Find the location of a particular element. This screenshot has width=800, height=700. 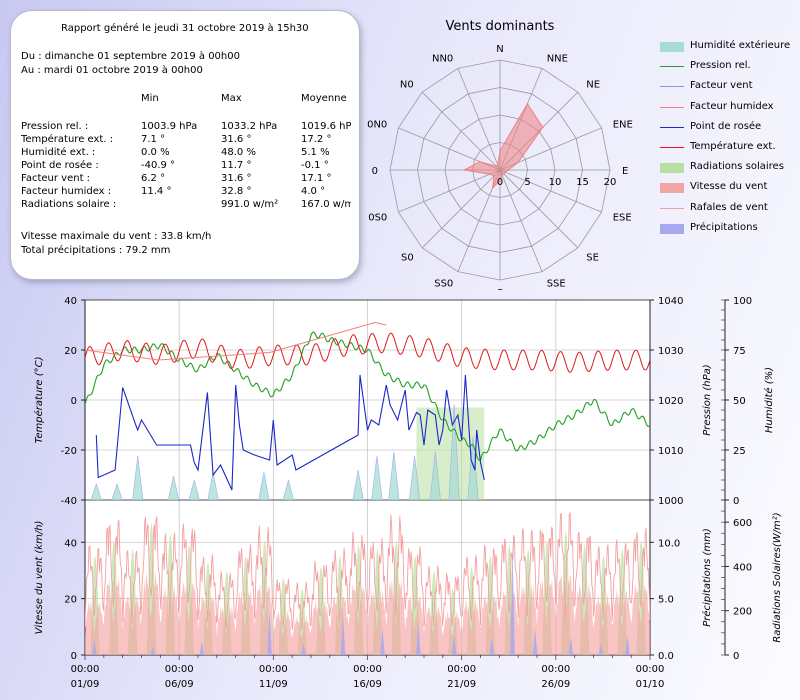

legend-label: Facteur vent is located at coordinates (721, 86).